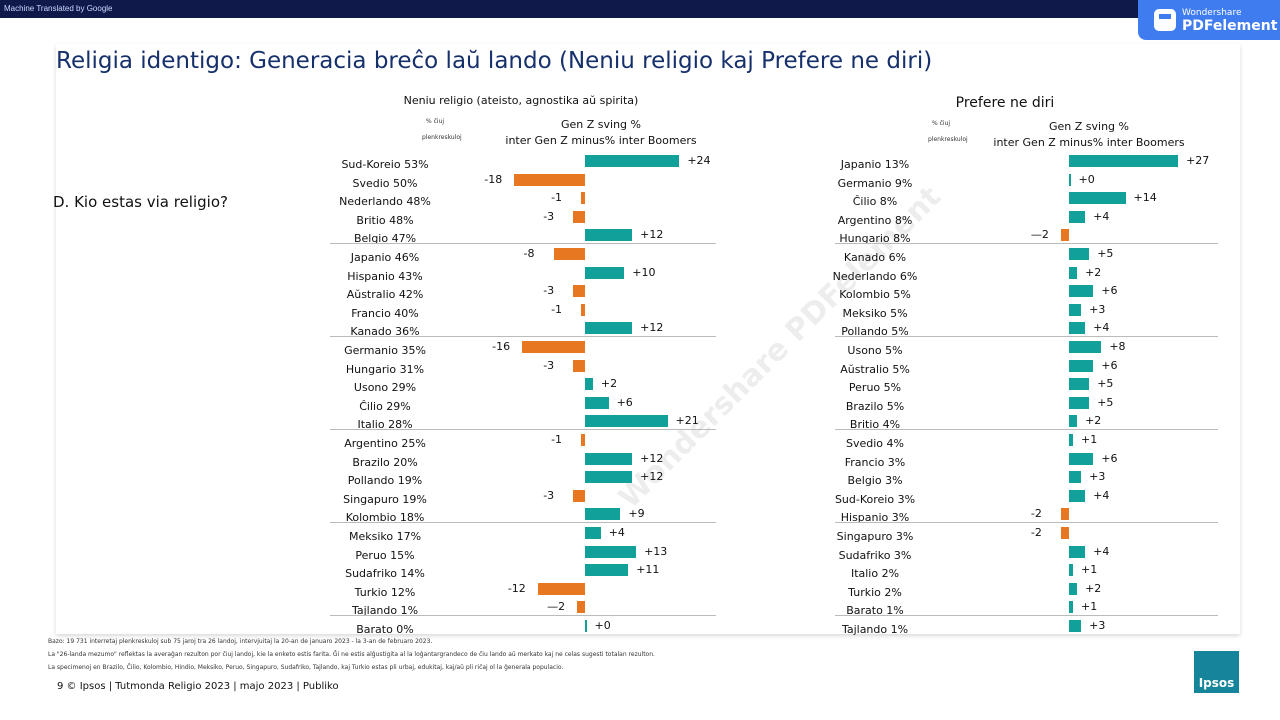 The height and width of the screenshot is (720, 1280). What do you see at coordinates (875, 443) in the screenshot?
I see `chart2-category-label: Svedio 4%` at bounding box center [875, 443].